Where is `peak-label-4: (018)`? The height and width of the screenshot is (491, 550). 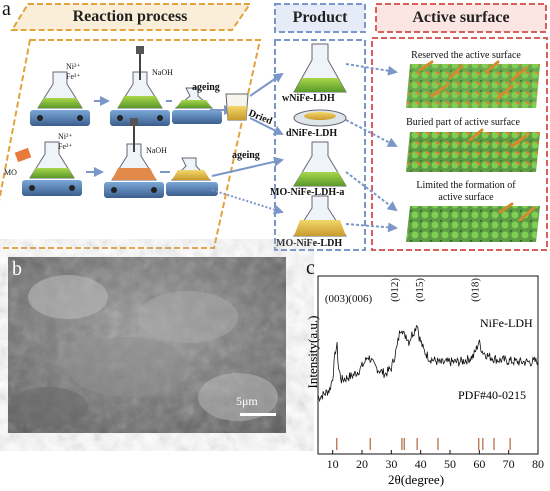 peak-label-4: (018) is located at coordinates (476, 290).